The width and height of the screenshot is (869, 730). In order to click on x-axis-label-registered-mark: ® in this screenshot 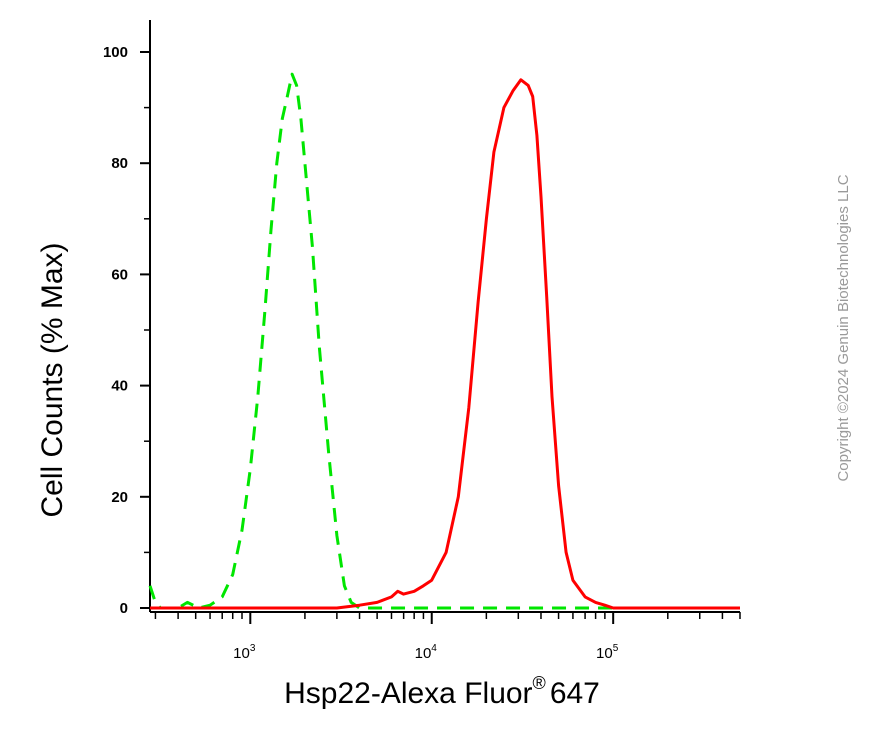, I will do `click(539, 683)`.